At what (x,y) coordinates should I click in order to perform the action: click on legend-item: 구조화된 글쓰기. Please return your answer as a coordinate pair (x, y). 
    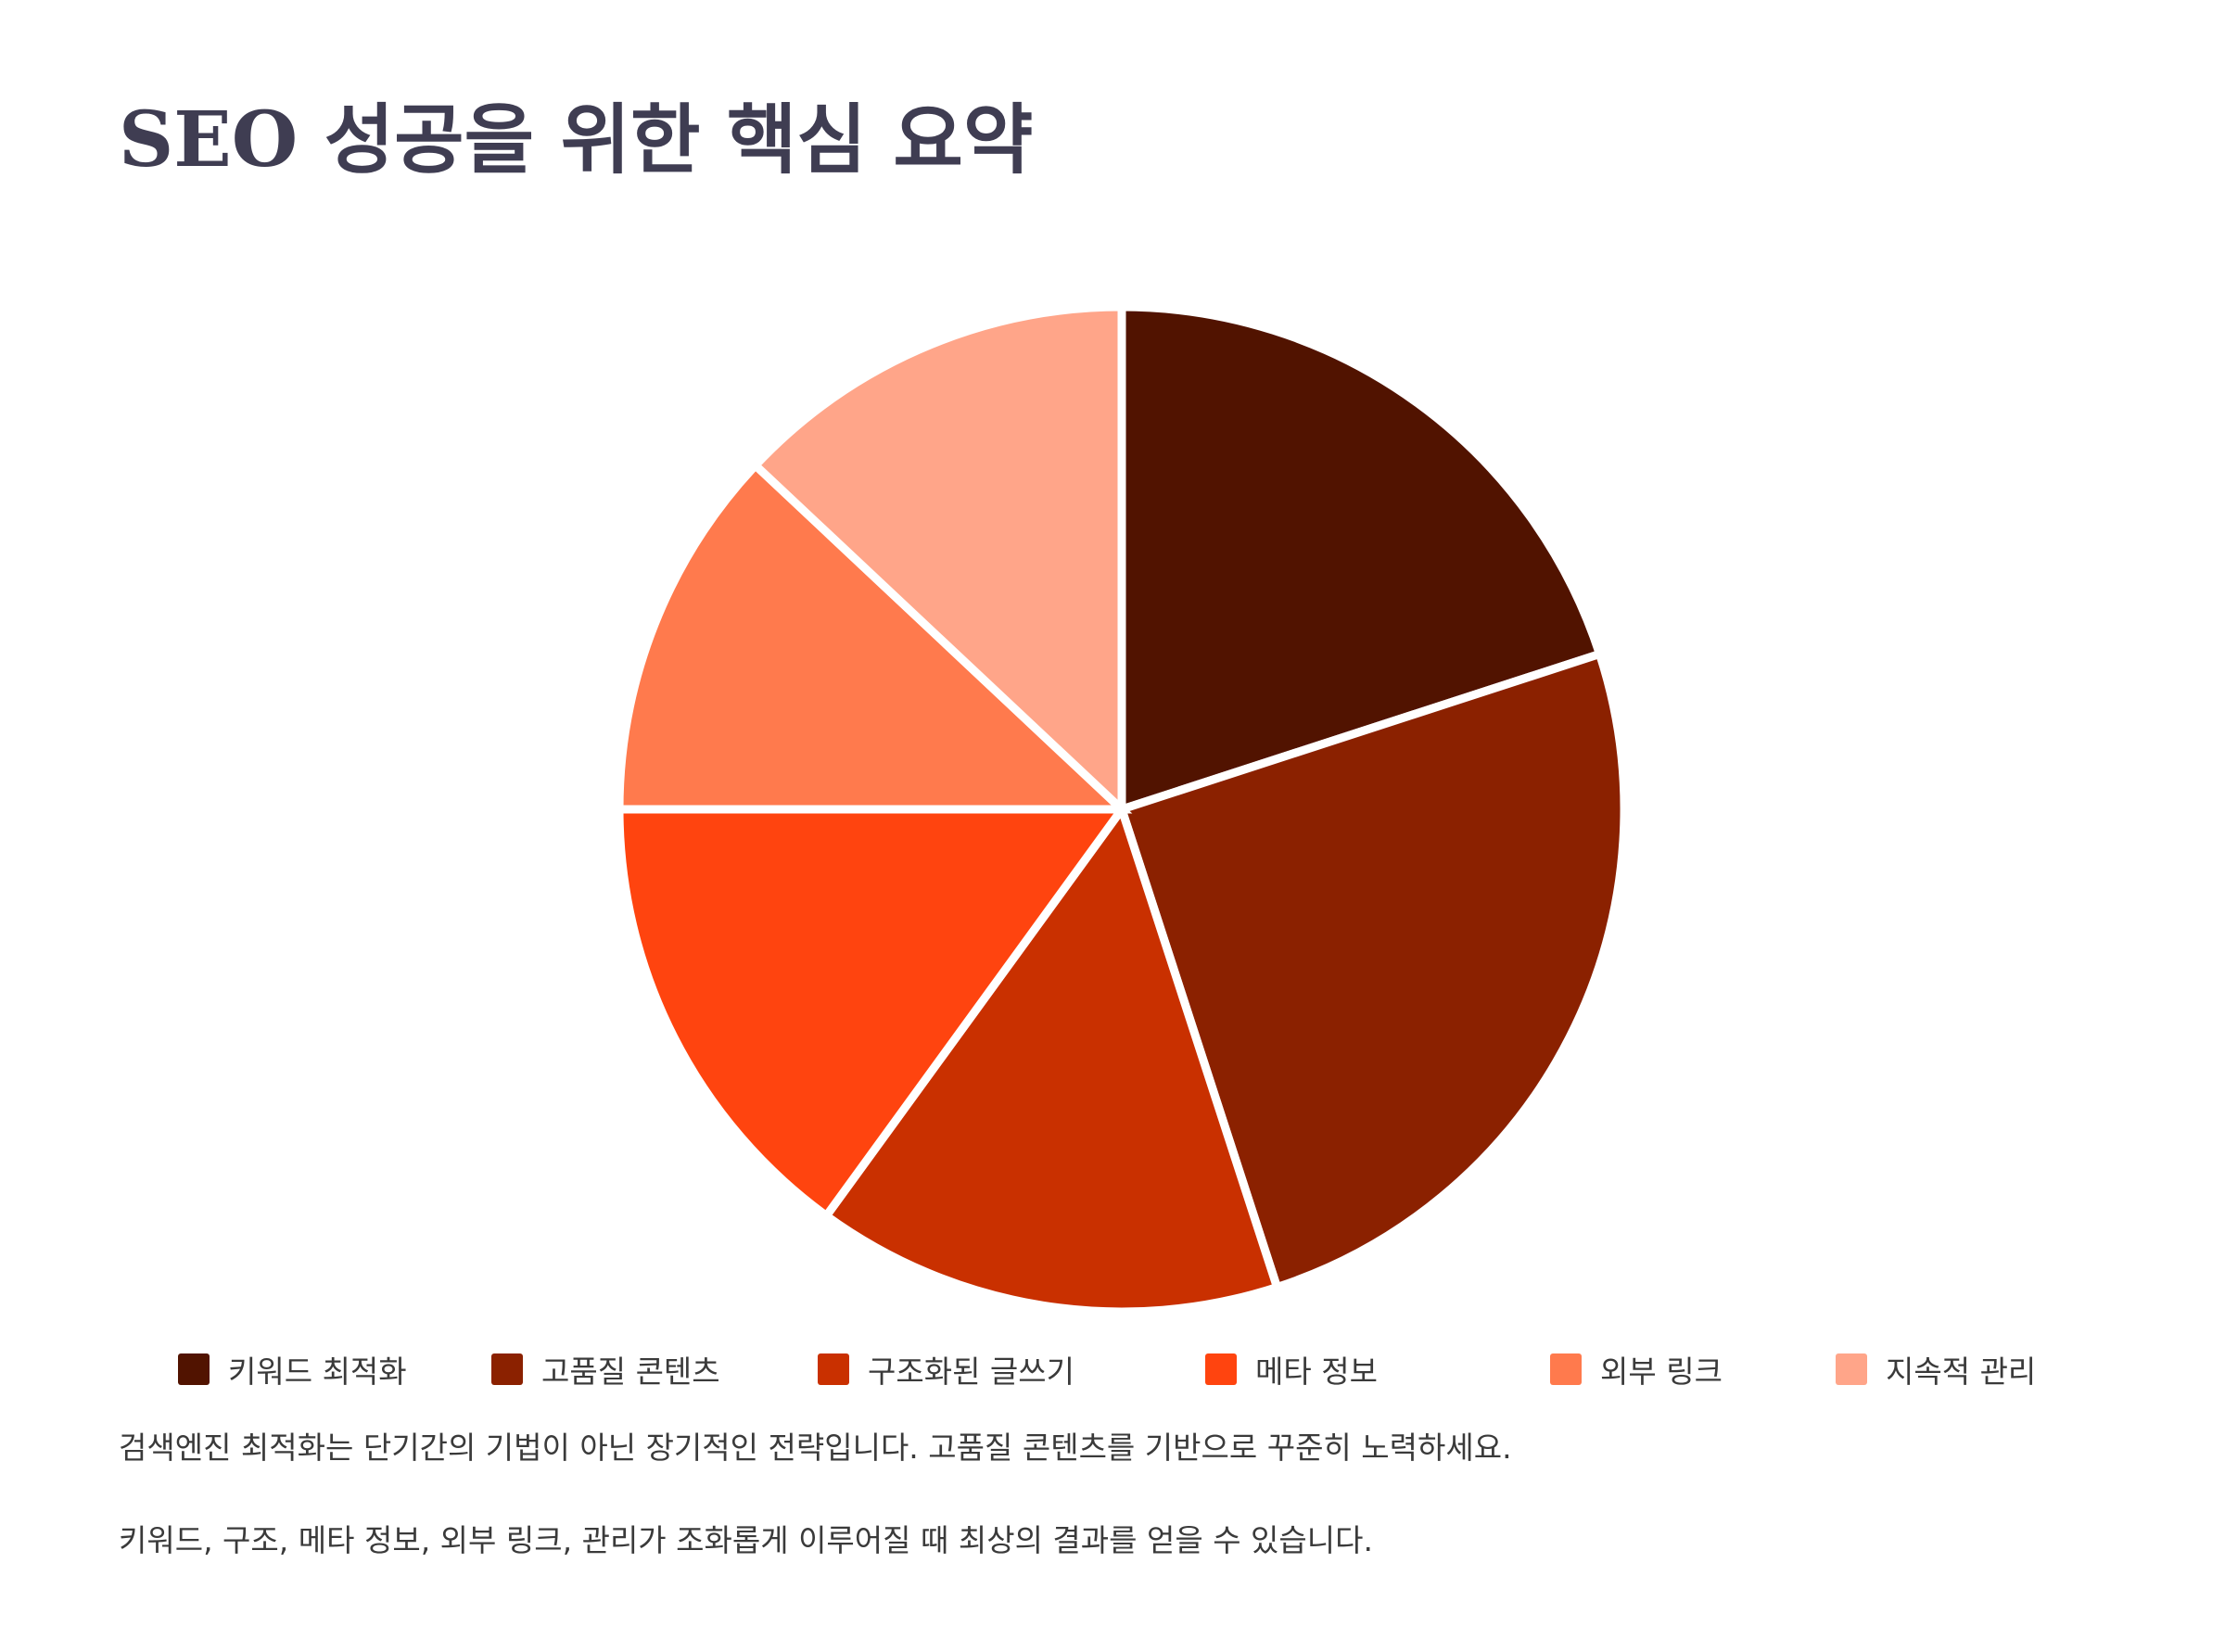
    Looking at the image, I should click on (946, 1369).